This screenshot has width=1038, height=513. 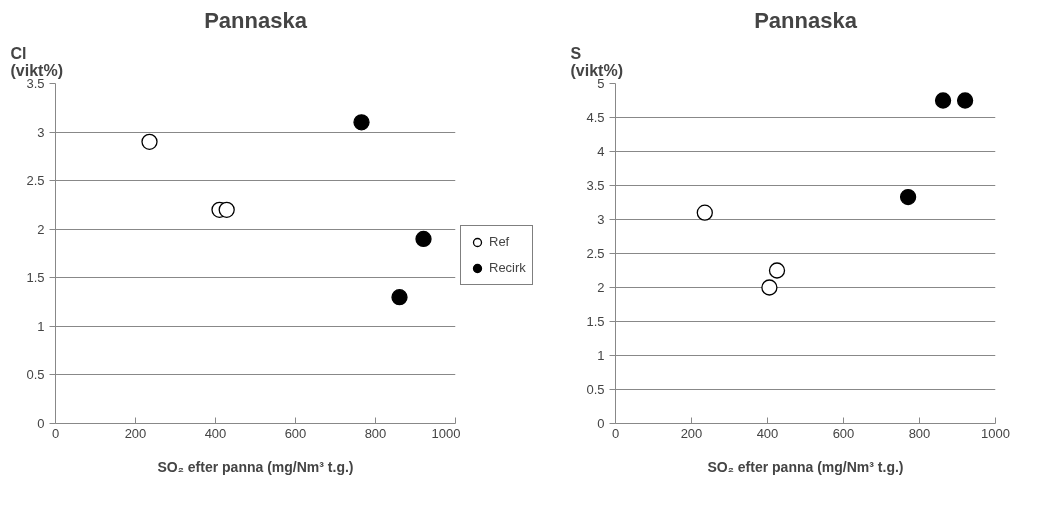 I want to click on legend-label: Recirk, so click(x=507, y=267).